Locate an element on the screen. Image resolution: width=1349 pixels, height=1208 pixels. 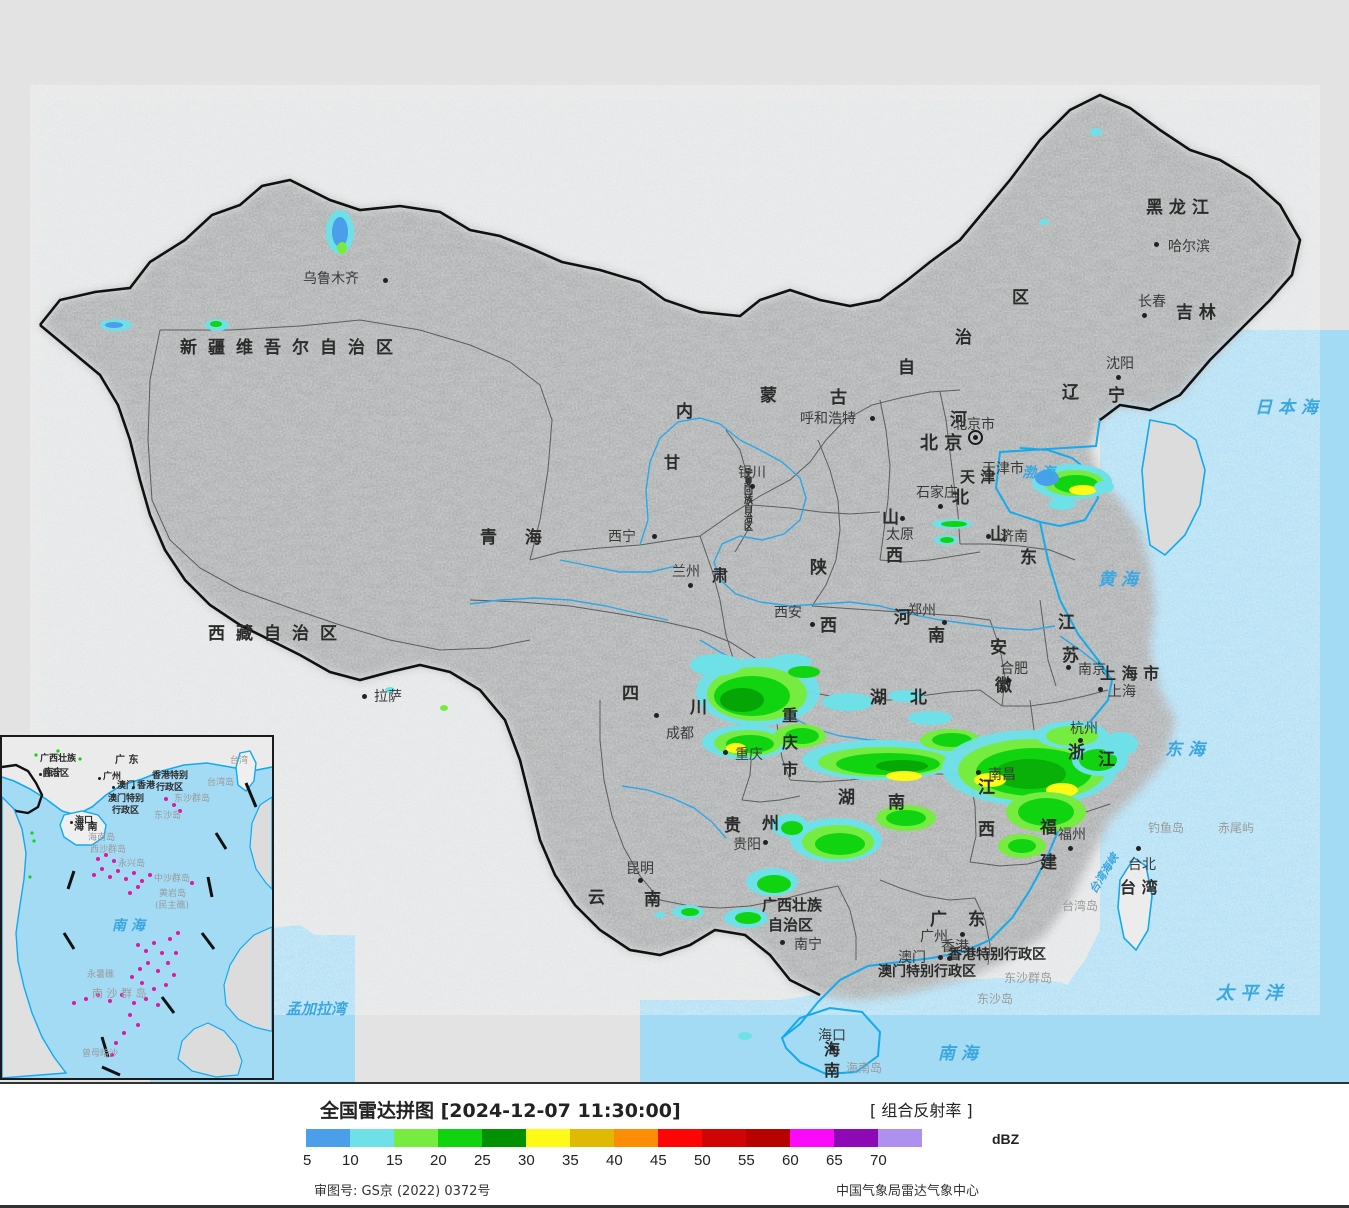
province-label-30: 北 is located at coordinates (918, 698).